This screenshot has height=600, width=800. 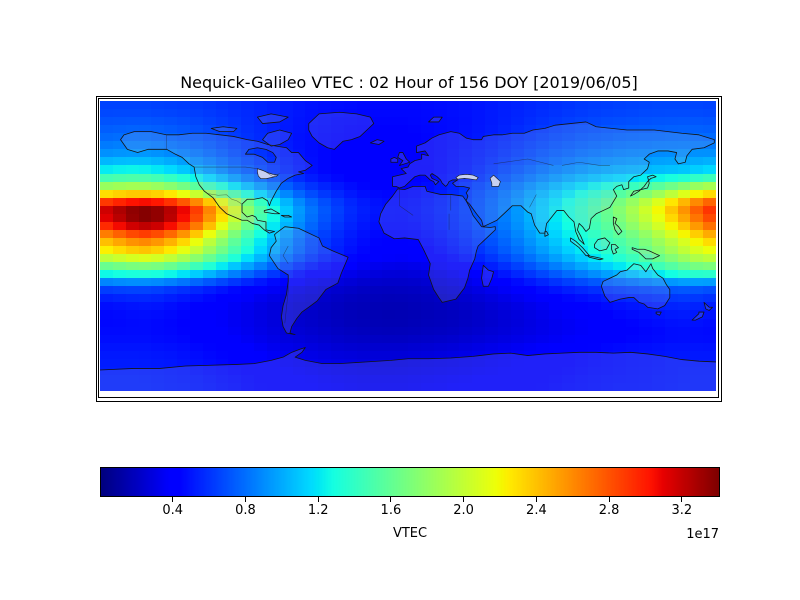 I want to click on landmass-baffin-island, so click(x=277, y=138).